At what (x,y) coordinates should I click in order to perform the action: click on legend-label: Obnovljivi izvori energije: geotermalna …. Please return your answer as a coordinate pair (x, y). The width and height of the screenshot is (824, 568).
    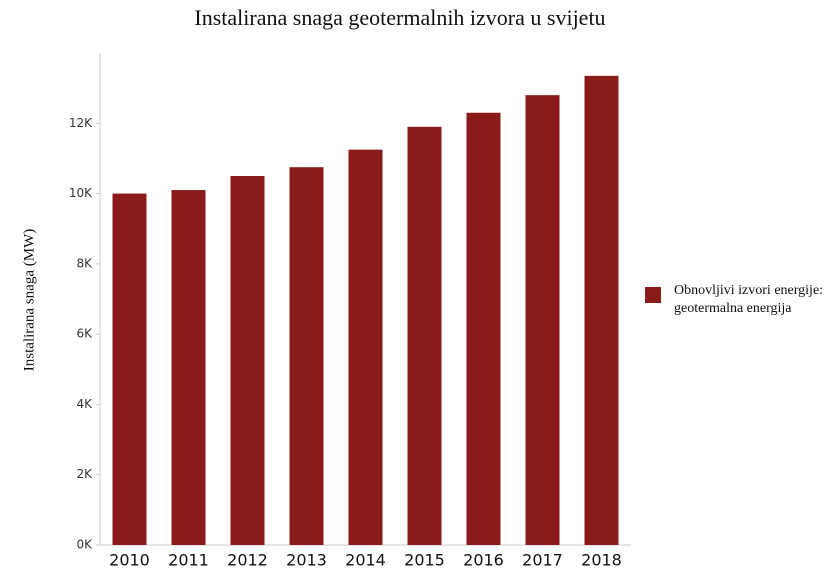
    Looking at the image, I should click on (749, 299).